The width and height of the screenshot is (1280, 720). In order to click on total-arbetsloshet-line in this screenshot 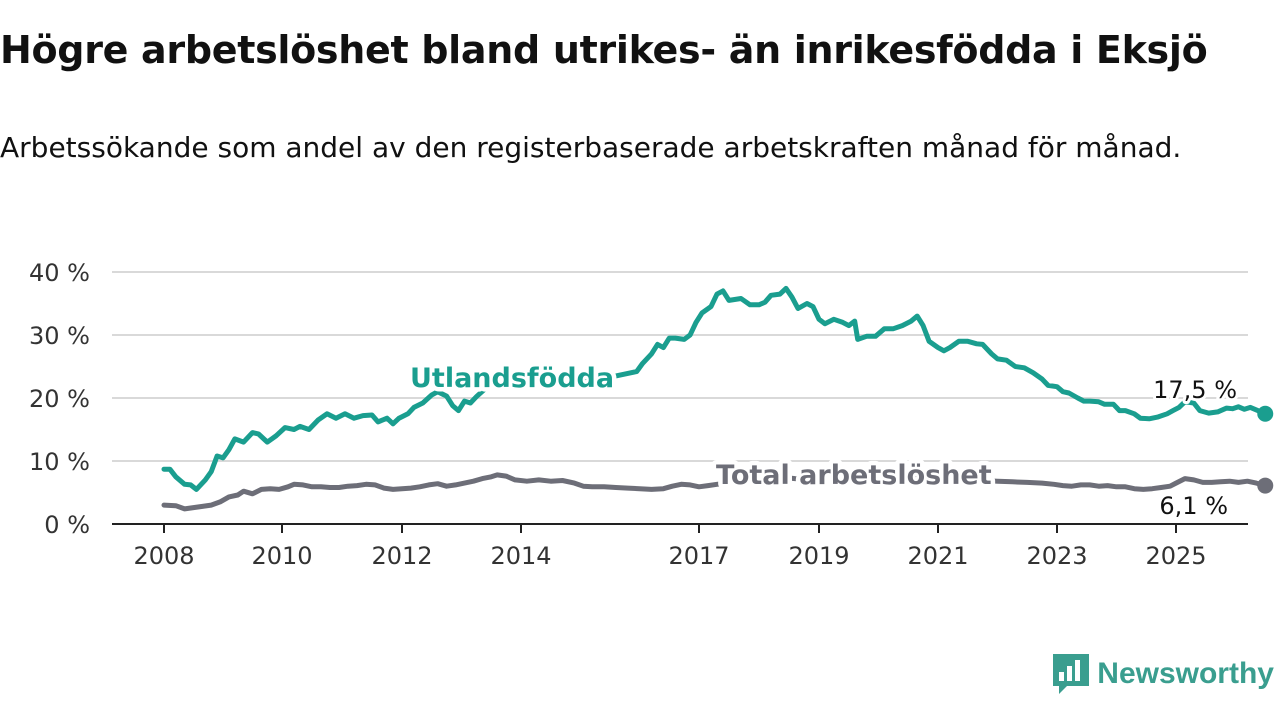, I will do `click(714, 492)`.